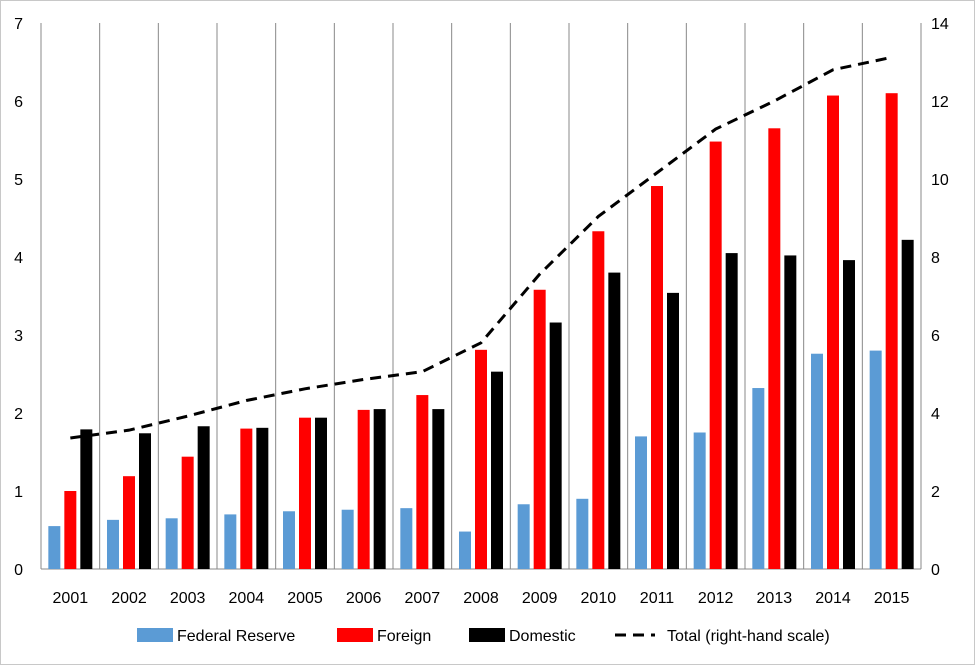 The width and height of the screenshot is (975, 666). What do you see at coordinates (18, 180) in the screenshot?
I see `y-tick-label: 5` at bounding box center [18, 180].